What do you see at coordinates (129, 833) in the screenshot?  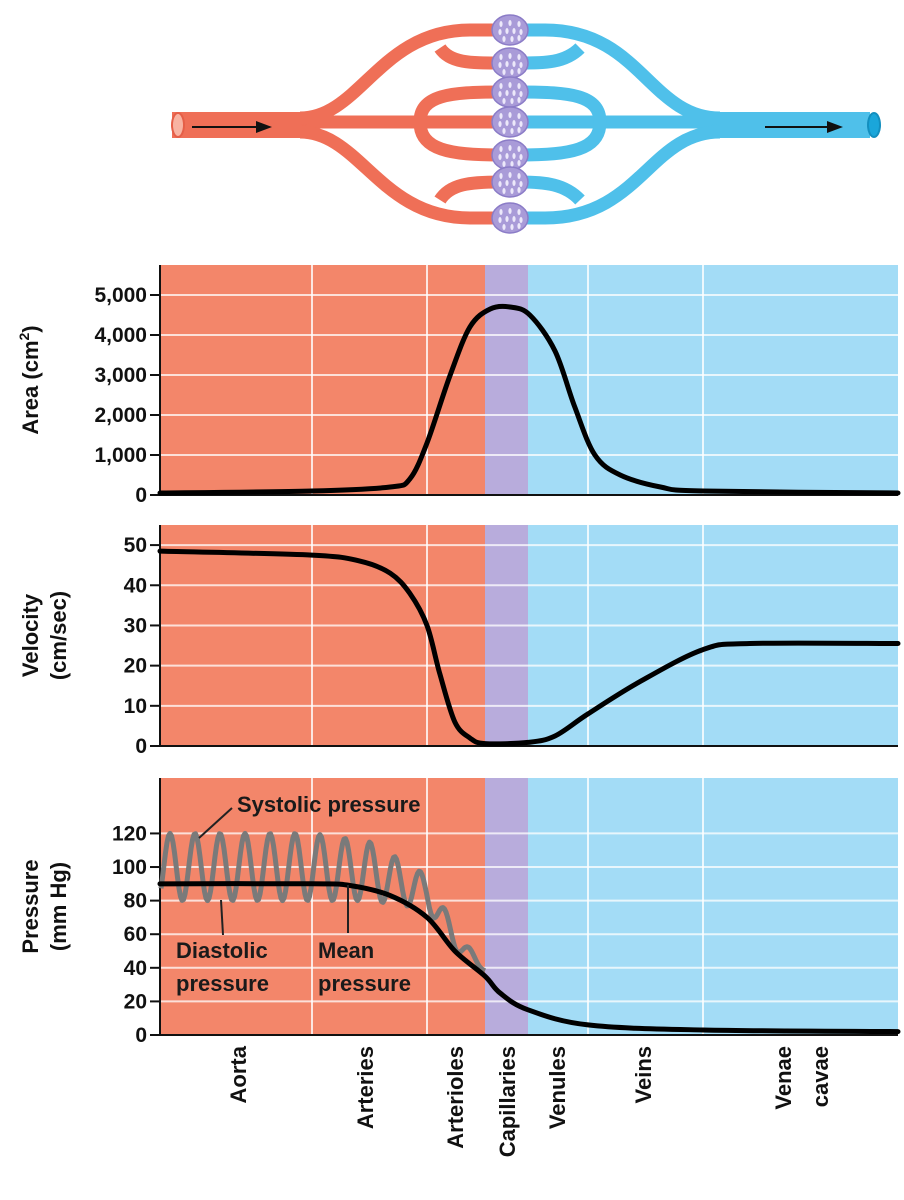 I see `y-tick-label: 120` at bounding box center [129, 833].